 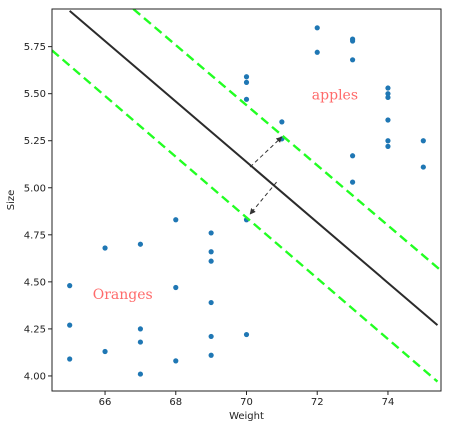 I want to click on annotation-oranges: Oranges, so click(x=123, y=295).